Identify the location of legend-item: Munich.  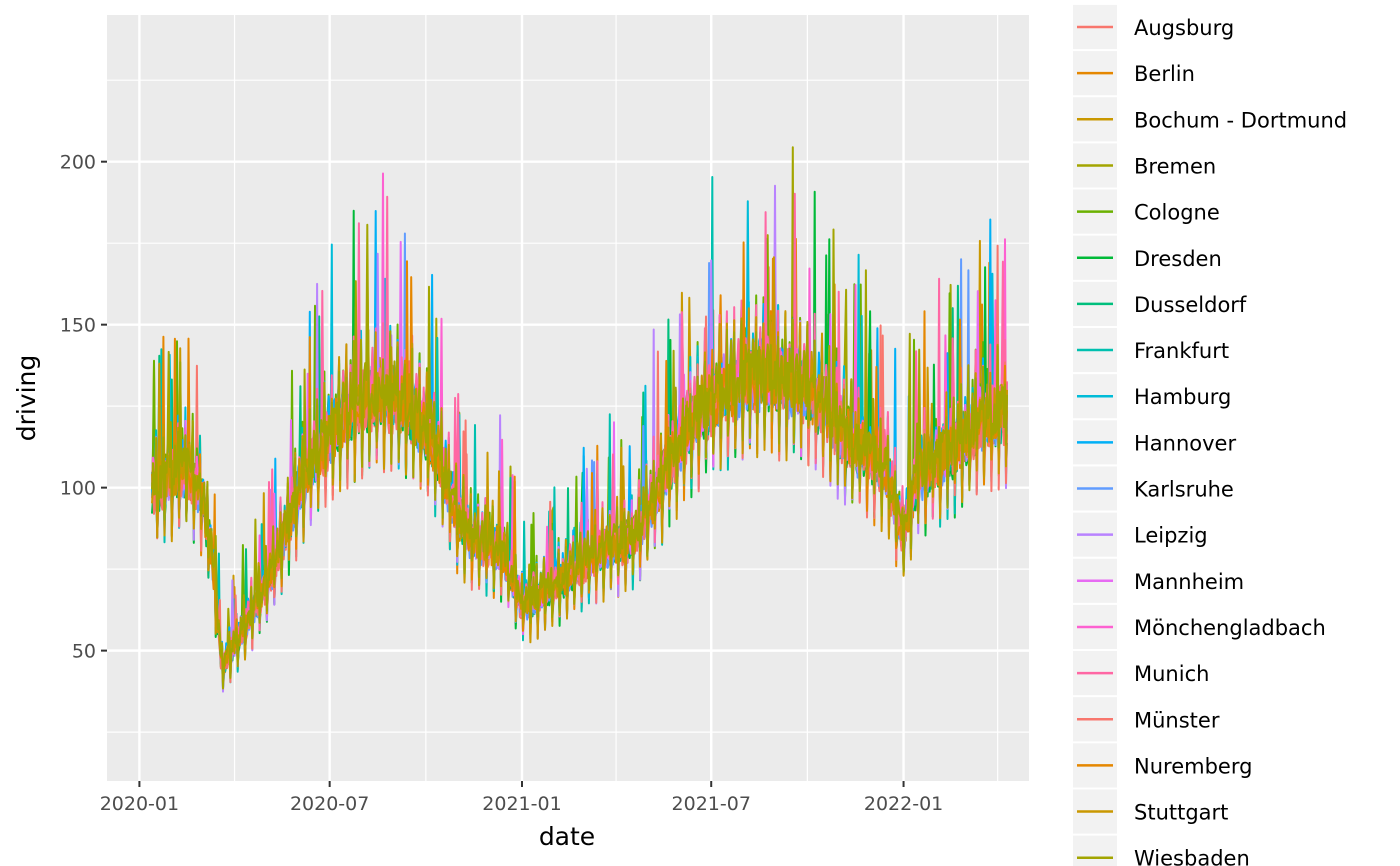
(1141, 673).